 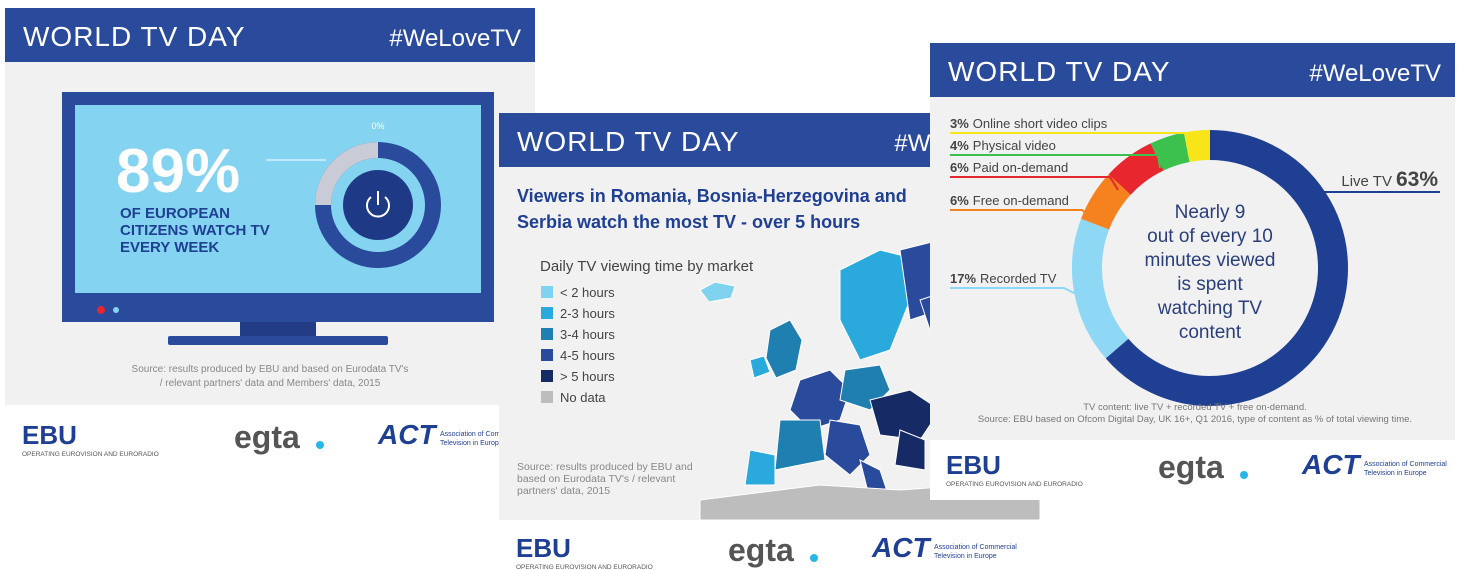 What do you see at coordinates (605, 467) in the screenshot?
I see `source: Source: results produced by EBU and` at bounding box center [605, 467].